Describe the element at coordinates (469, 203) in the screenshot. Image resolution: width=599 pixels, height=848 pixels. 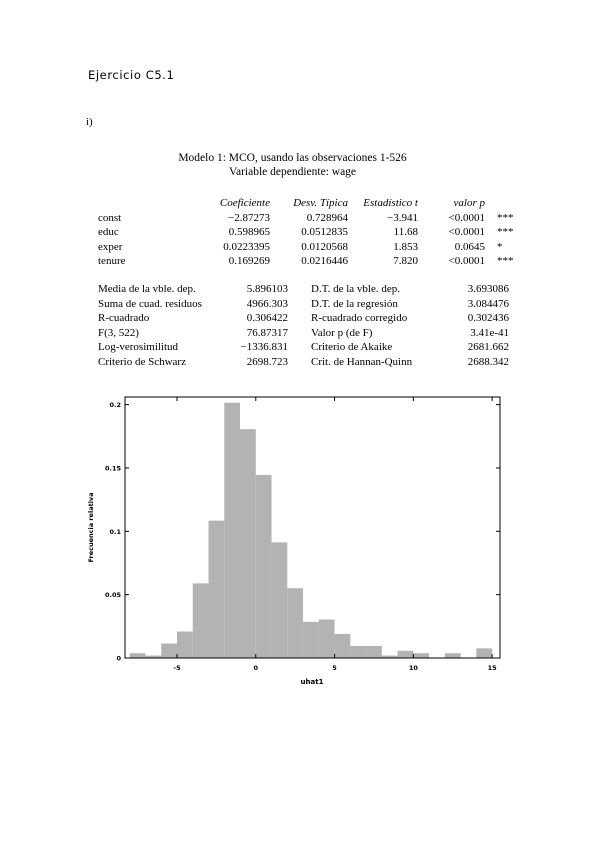
I see `header-p: valor p` at that location.